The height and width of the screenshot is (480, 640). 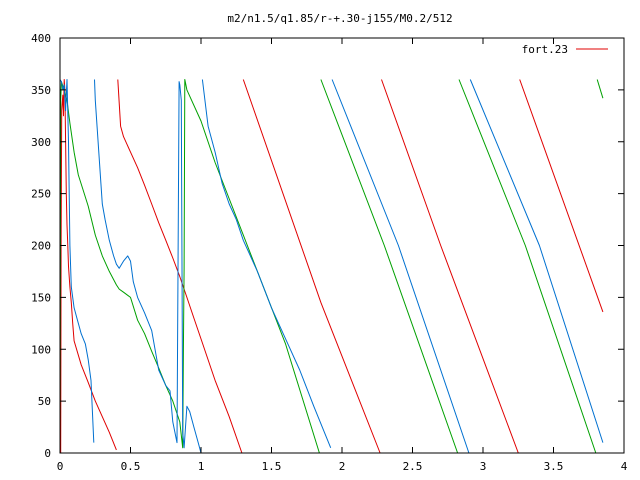 What do you see at coordinates (60, 466) in the screenshot?
I see `x-tick-label: 0` at bounding box center [60, 466].